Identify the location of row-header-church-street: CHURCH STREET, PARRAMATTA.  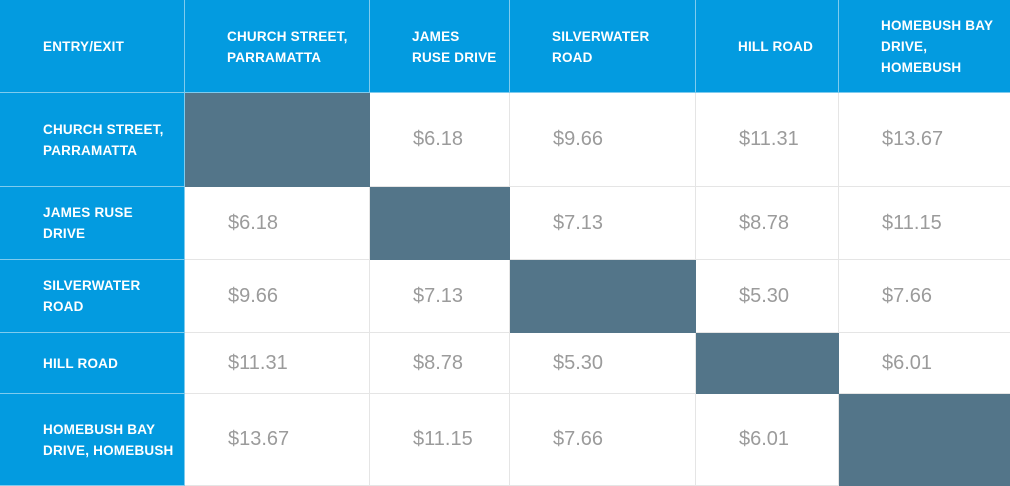
(93, 140).